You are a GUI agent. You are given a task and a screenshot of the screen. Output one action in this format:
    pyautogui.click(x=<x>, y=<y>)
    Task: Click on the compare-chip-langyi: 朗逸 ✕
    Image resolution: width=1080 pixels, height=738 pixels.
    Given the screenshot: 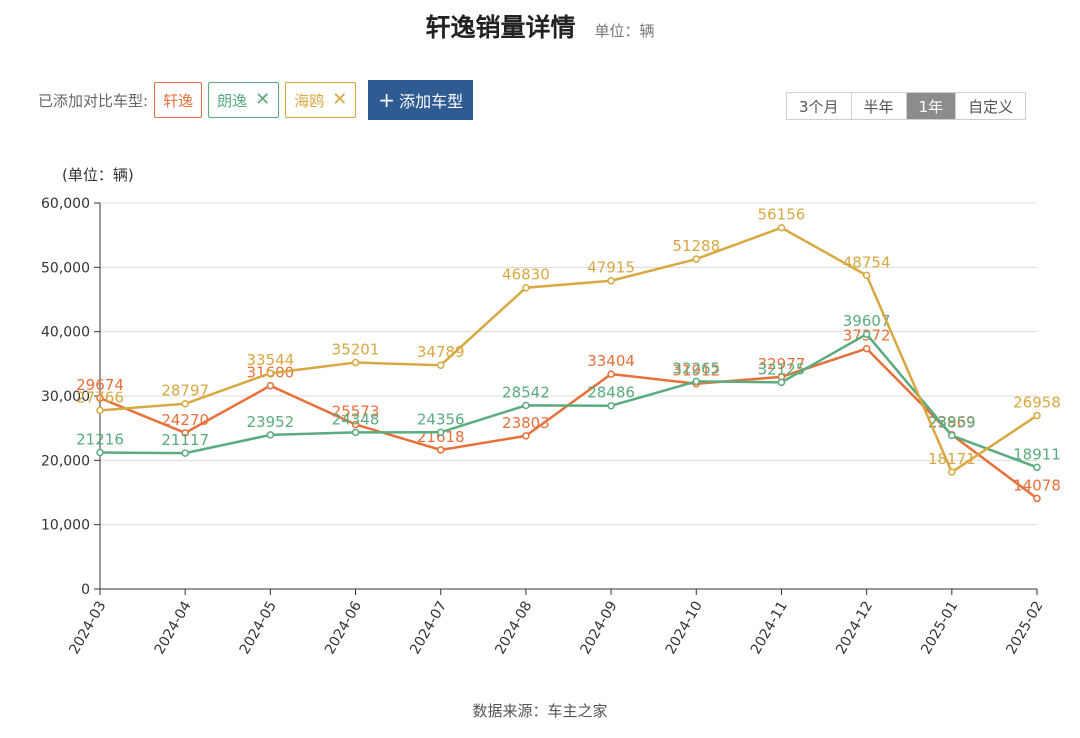 What is the action you would take?
    pyautogui.click(x=244, y=100)
    